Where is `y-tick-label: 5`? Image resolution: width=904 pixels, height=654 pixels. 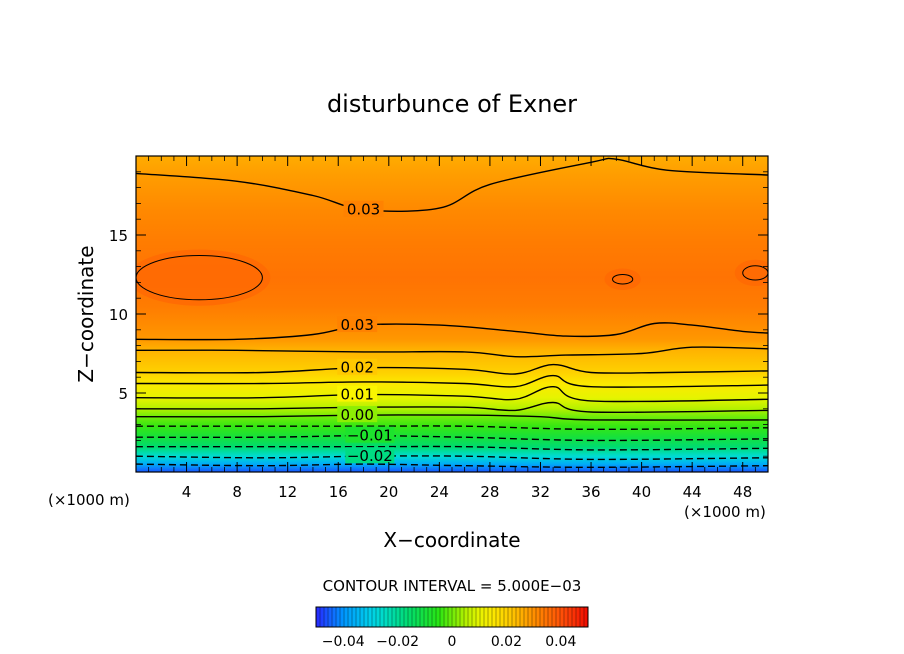
y-tick-label: 5 is located at coordinates (123, 394).